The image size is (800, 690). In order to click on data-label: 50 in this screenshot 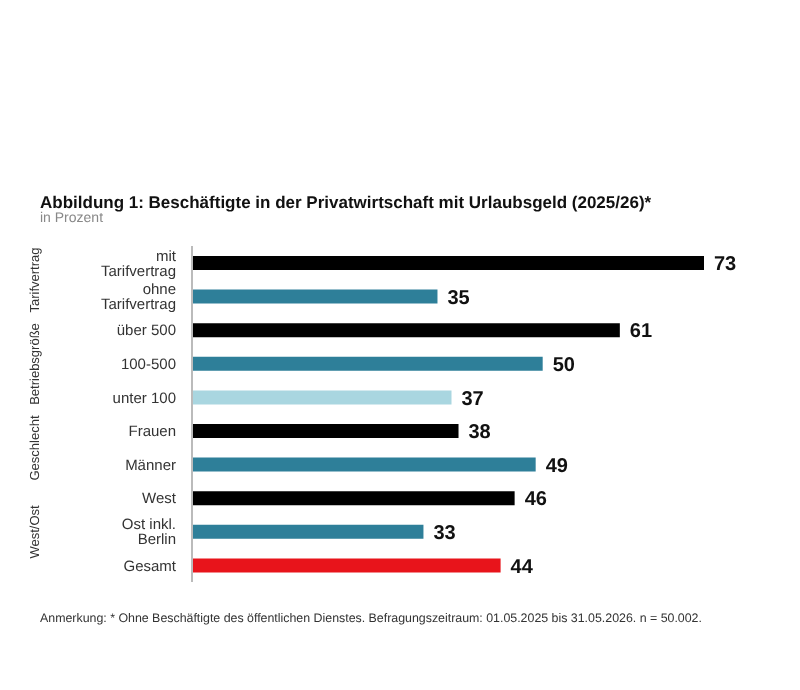, I will do `click(564, 365)`.